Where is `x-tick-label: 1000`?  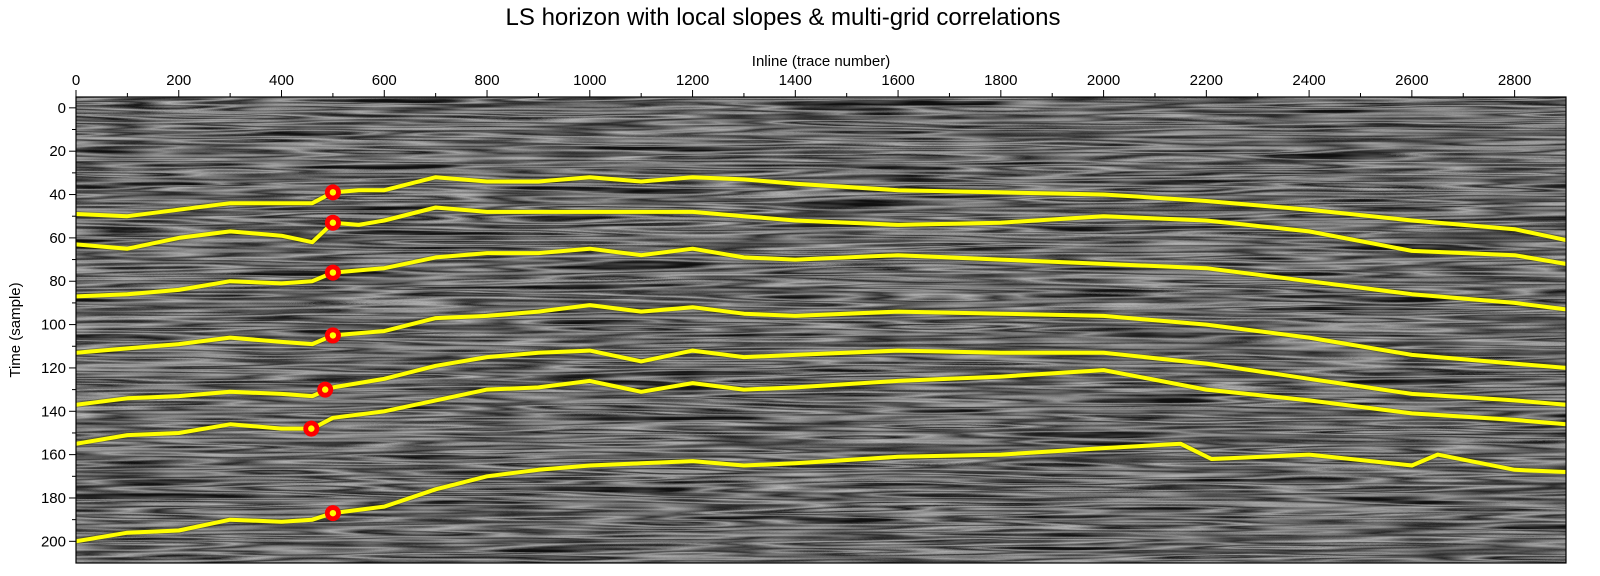 x-tick-label: 1000 is located at coordinates (589, 80).